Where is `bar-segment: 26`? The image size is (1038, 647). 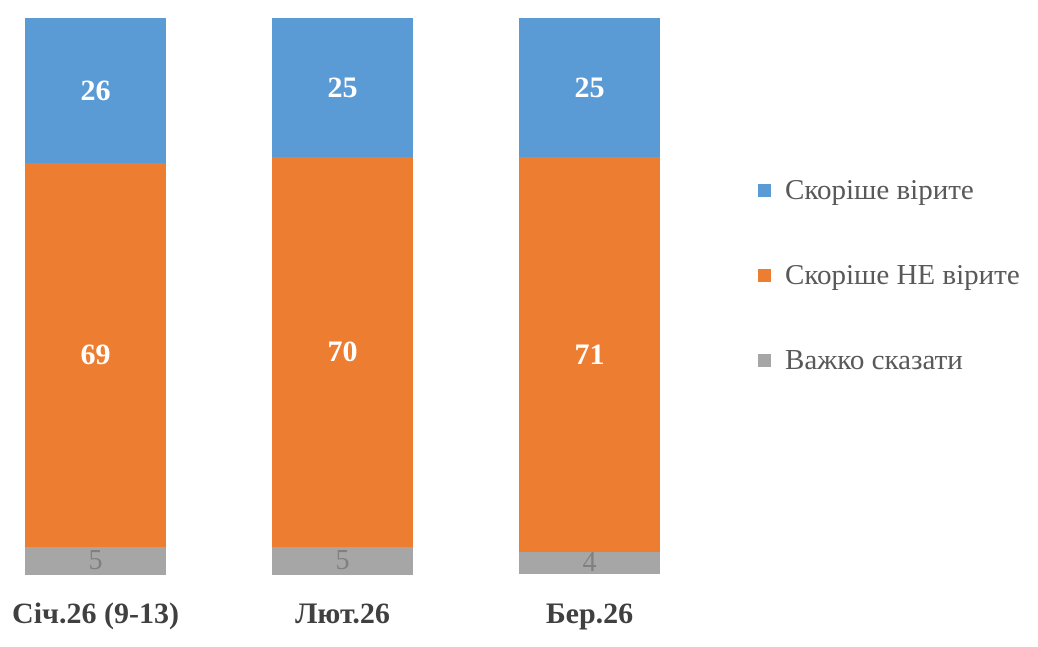 bar-segment: 26 is located at coordinates (95, 90).